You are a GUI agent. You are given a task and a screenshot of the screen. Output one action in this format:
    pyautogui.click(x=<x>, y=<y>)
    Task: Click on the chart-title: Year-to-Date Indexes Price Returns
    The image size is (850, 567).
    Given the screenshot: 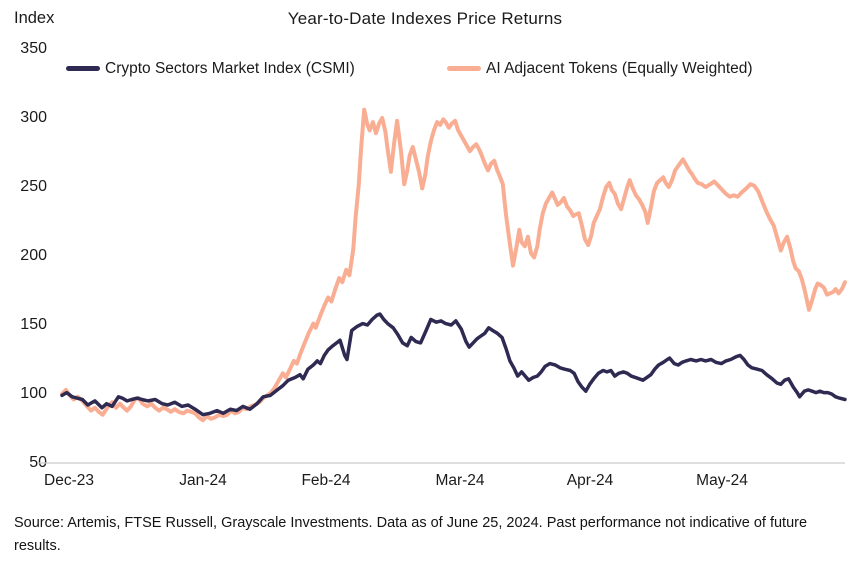 What is the action you would take?
    pyautogui.click(x=425, y=18)
    